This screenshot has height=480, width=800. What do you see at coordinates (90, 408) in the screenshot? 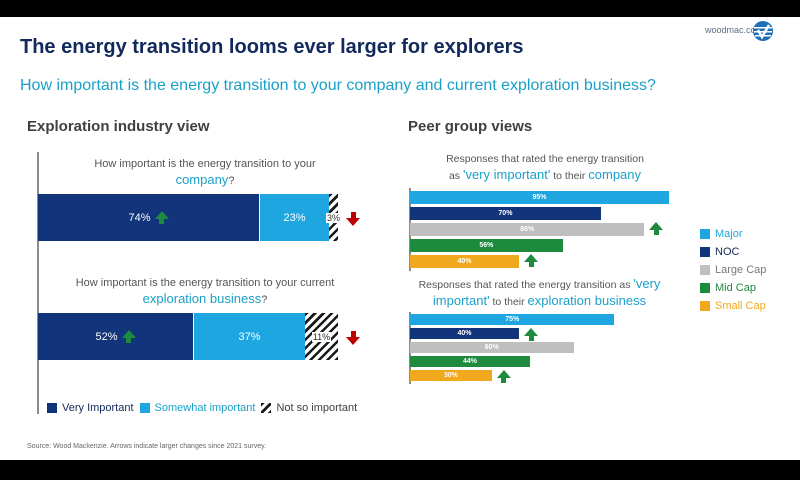
I see `legend-very-important: Very Important` at bounding box center [90, 408].